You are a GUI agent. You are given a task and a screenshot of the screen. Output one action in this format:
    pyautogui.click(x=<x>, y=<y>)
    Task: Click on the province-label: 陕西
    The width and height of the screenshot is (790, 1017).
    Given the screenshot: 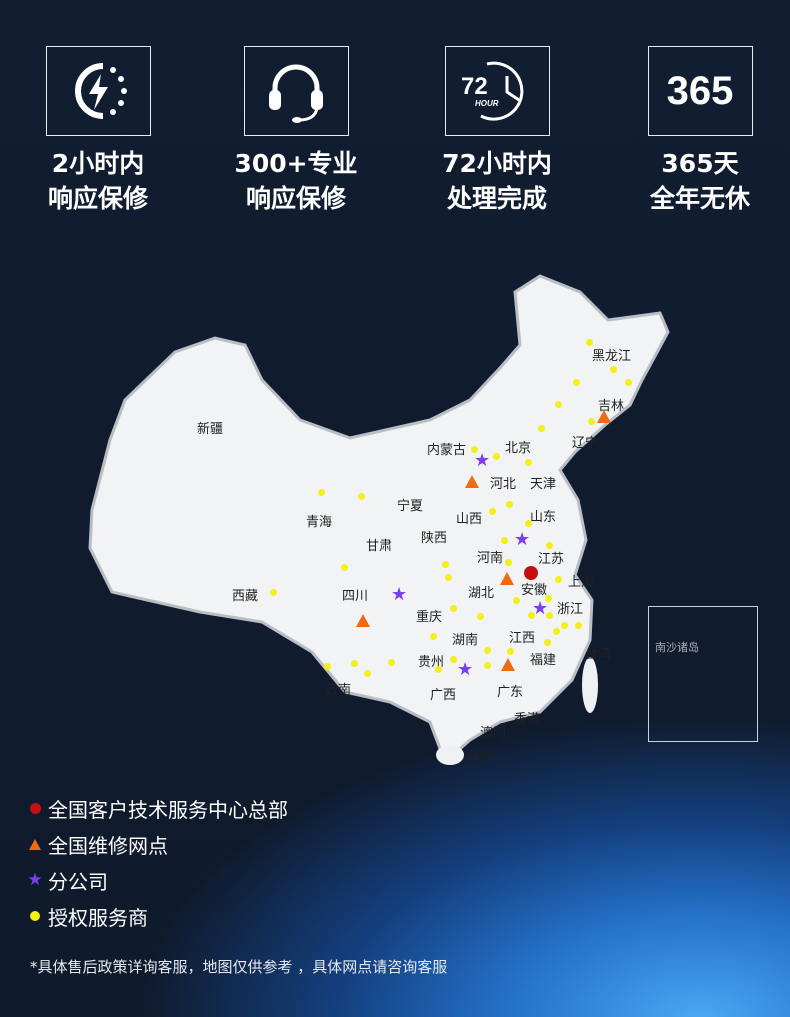 What is the action you would take?
    pyautogui.click(x=434, y=538)
    